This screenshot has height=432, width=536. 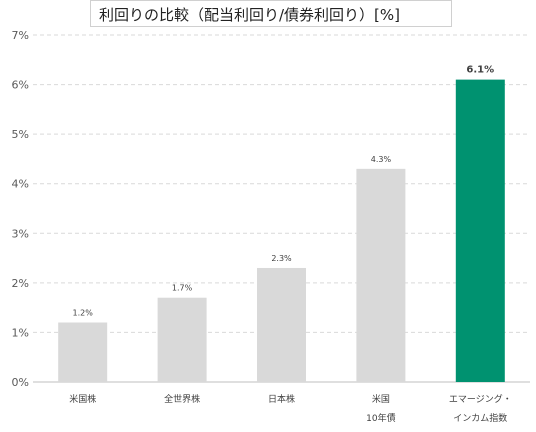 I want to click on chart-title: 利回りの比較（配当利回り/債券利回り）[%], so click(x=250, y=15).